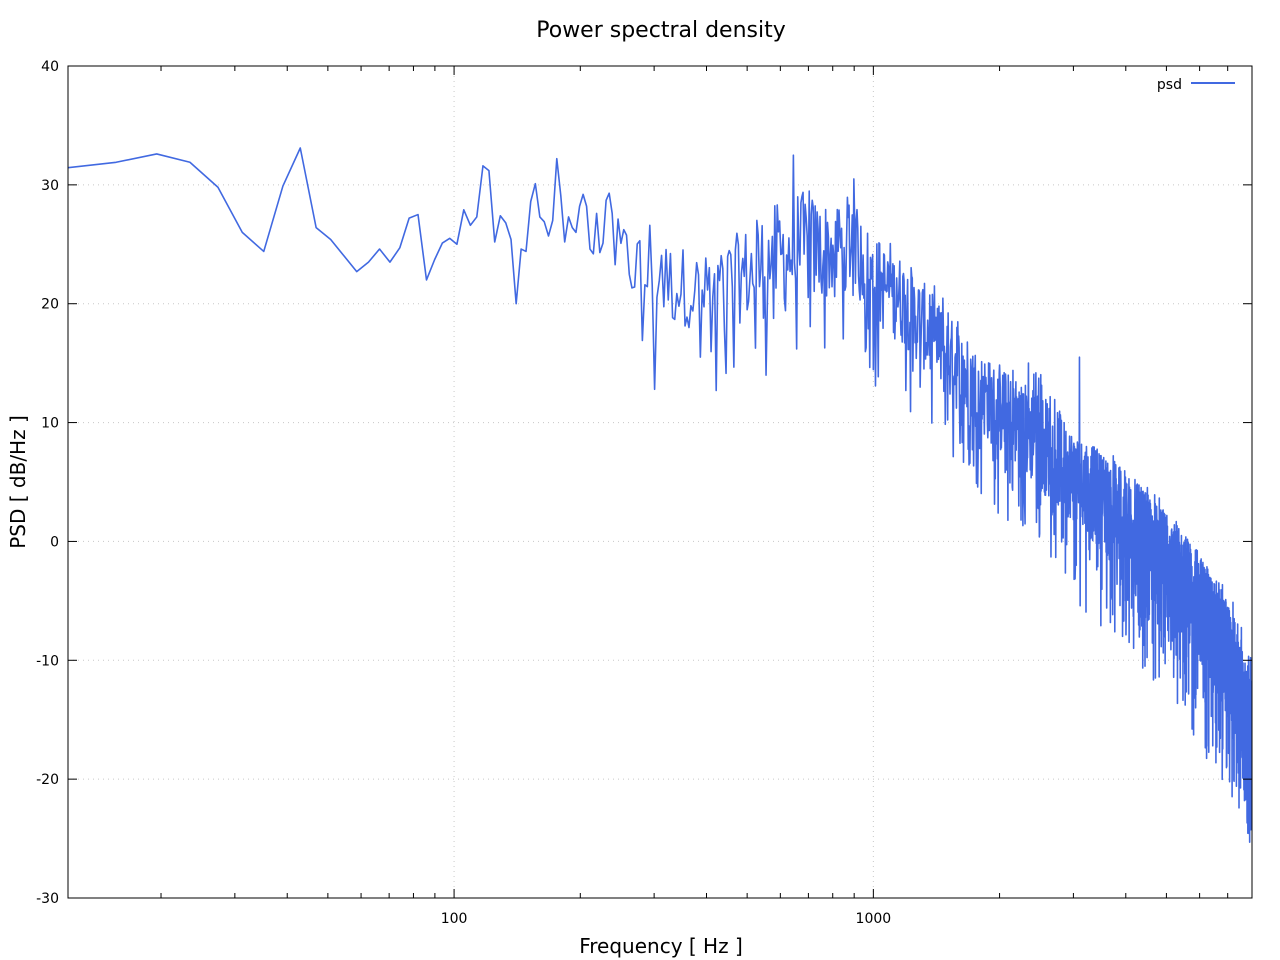 The height and width of the screenshot is (960, 1280). I want to click on x-axis-label: Frequency [ Hz ], so click(661, 946).